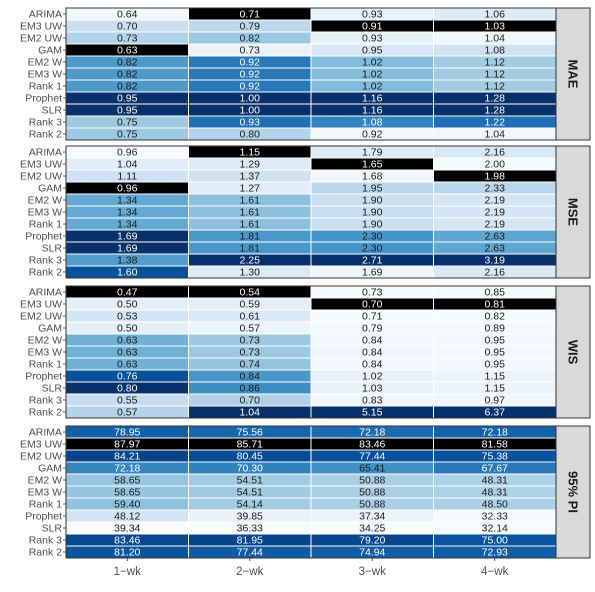  What do you see at coordinates (127, 505) in the screenshot?
I see `cell-value-label: 59.40` at bounding box center [127, 505].